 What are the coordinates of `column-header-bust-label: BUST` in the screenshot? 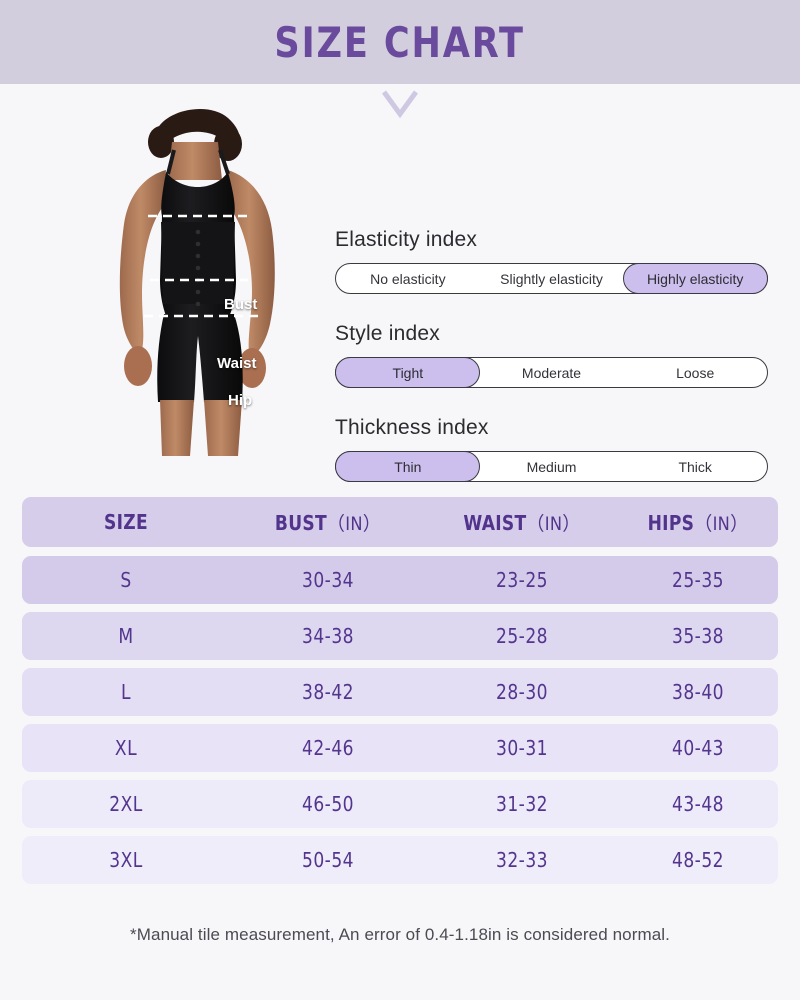 It's located at (300, 522).